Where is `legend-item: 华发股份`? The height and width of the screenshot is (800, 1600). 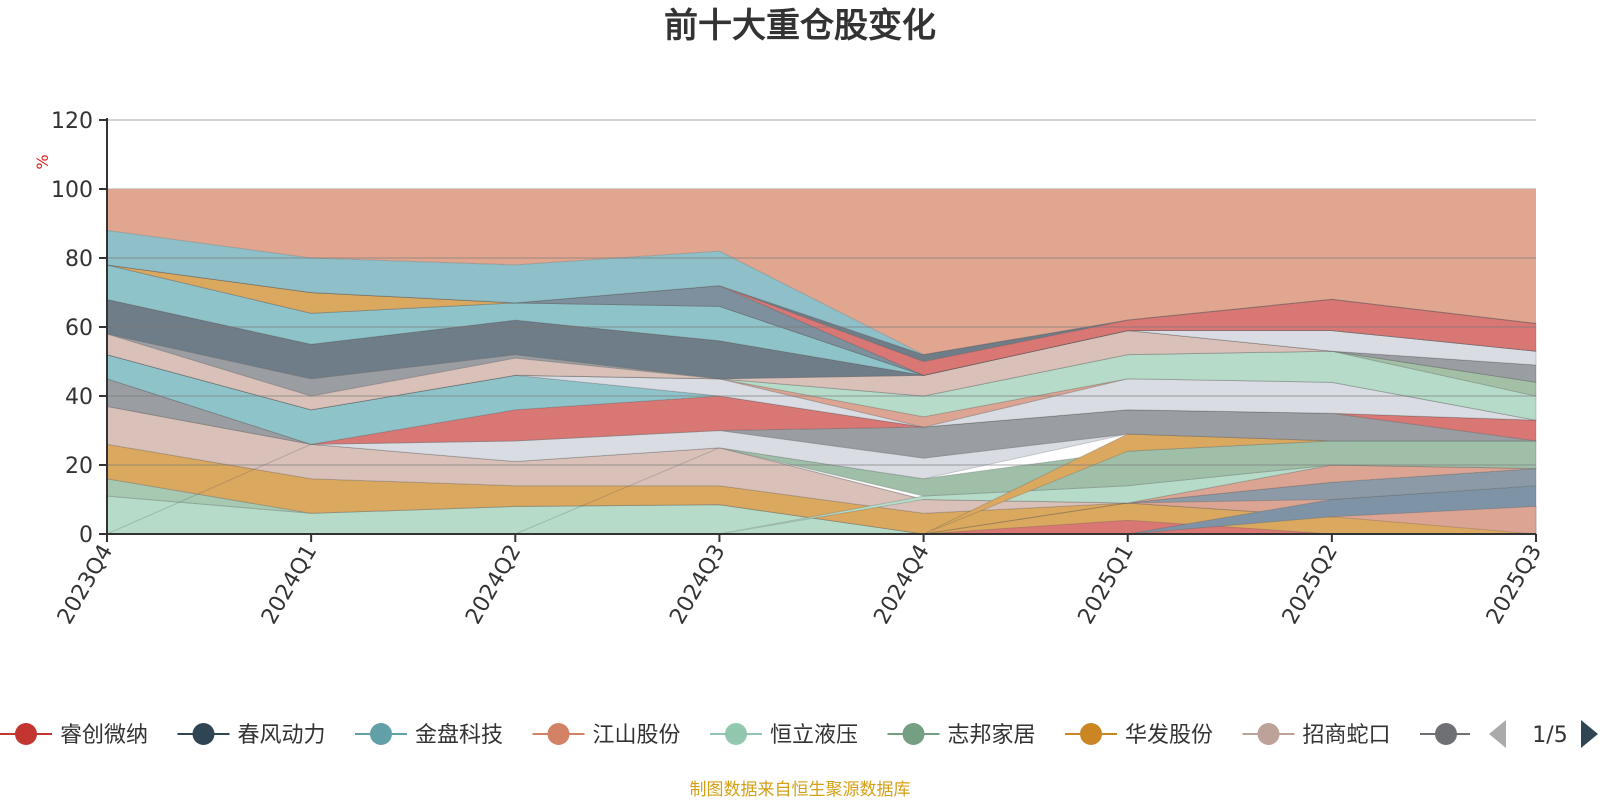
legend-item: 华发股份 is located at coordinates (1139, 735).